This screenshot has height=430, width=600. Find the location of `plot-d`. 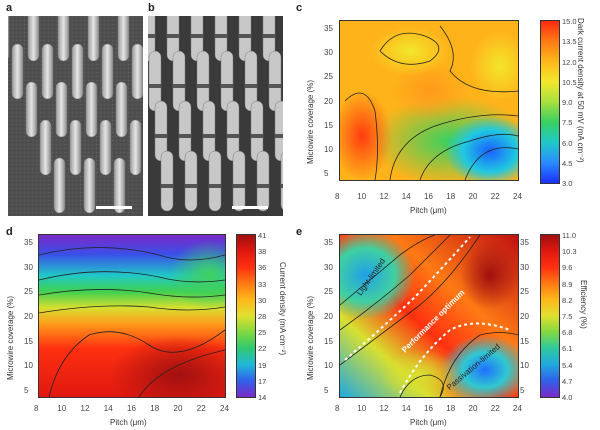

plot-d is located at coordinates (132, 316).